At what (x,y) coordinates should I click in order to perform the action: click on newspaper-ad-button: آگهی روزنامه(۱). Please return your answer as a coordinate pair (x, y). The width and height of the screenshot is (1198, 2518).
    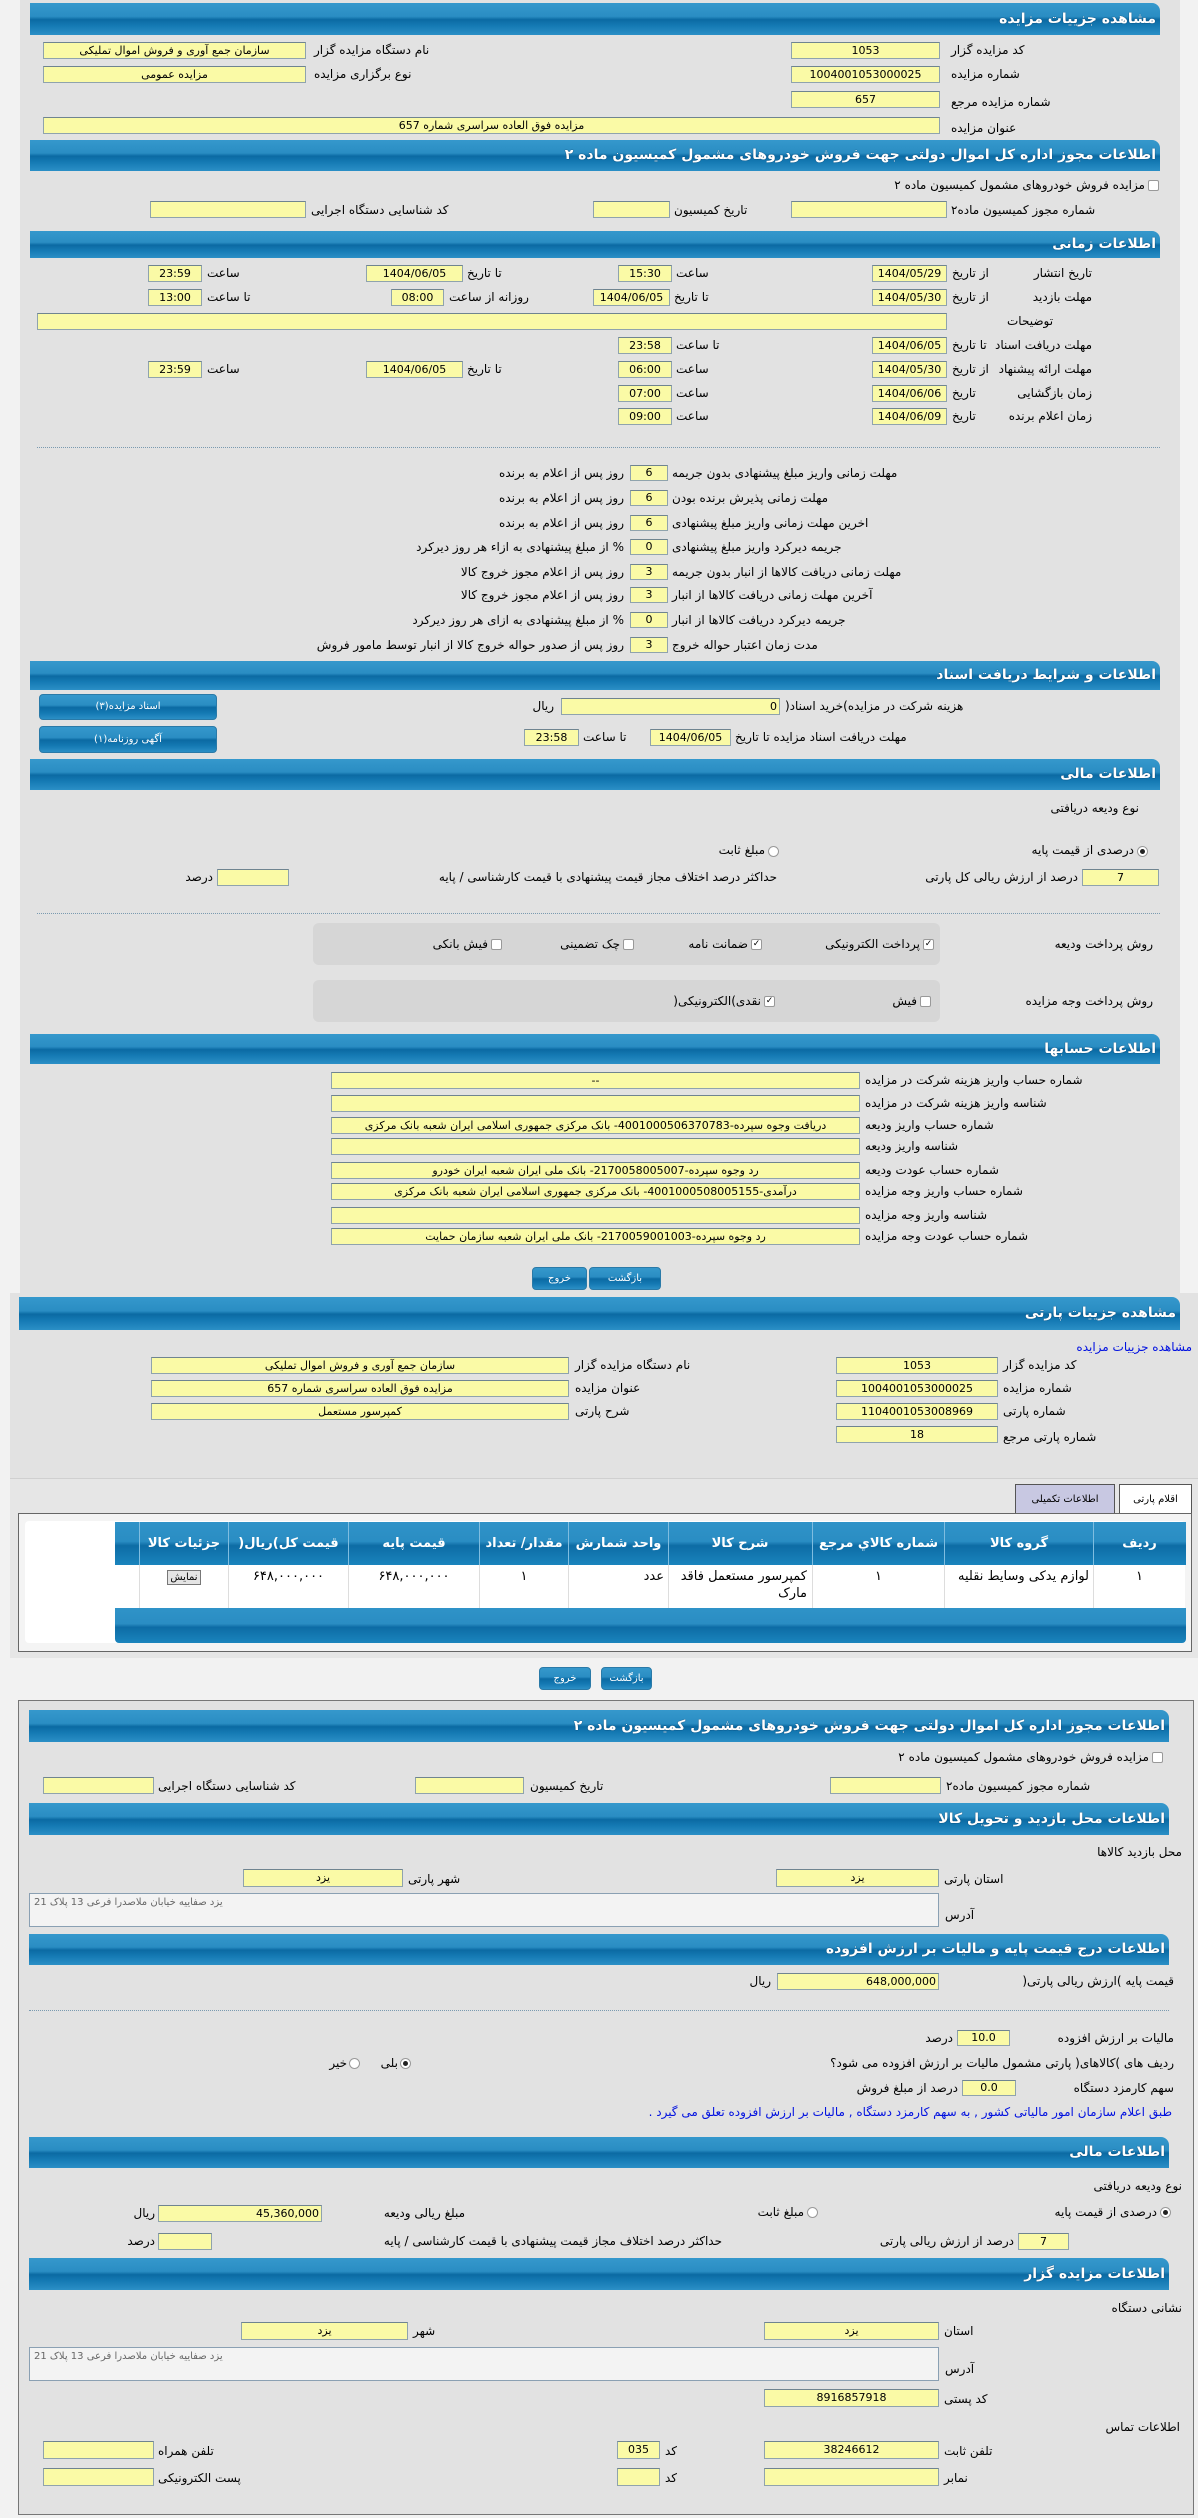
    Looking at the image, I should click on (128, 739).